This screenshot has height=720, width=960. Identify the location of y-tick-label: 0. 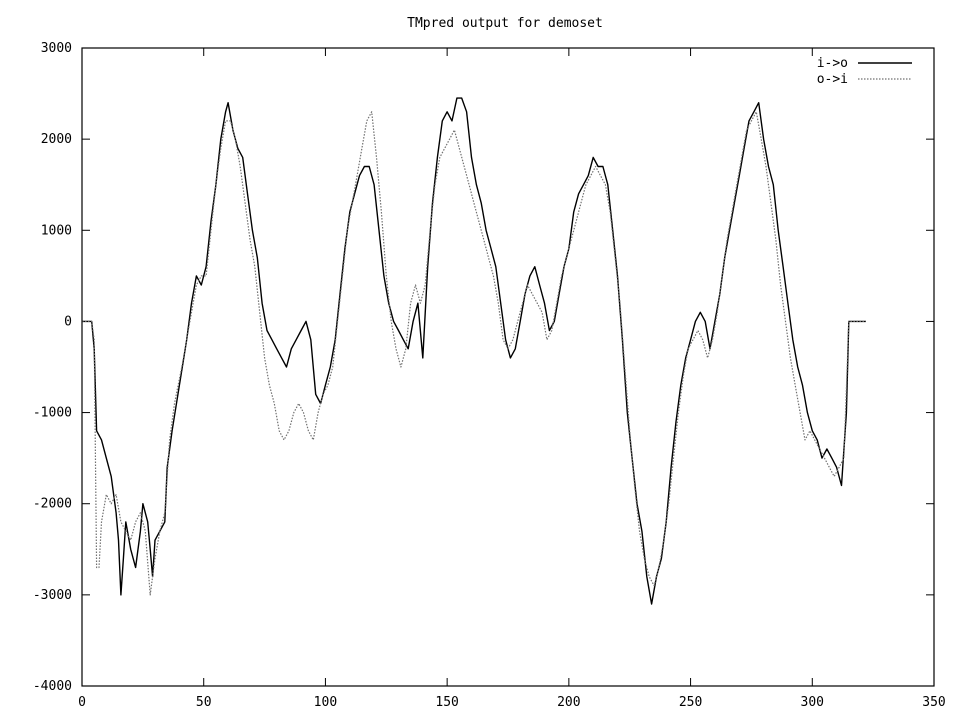
(68, 321).